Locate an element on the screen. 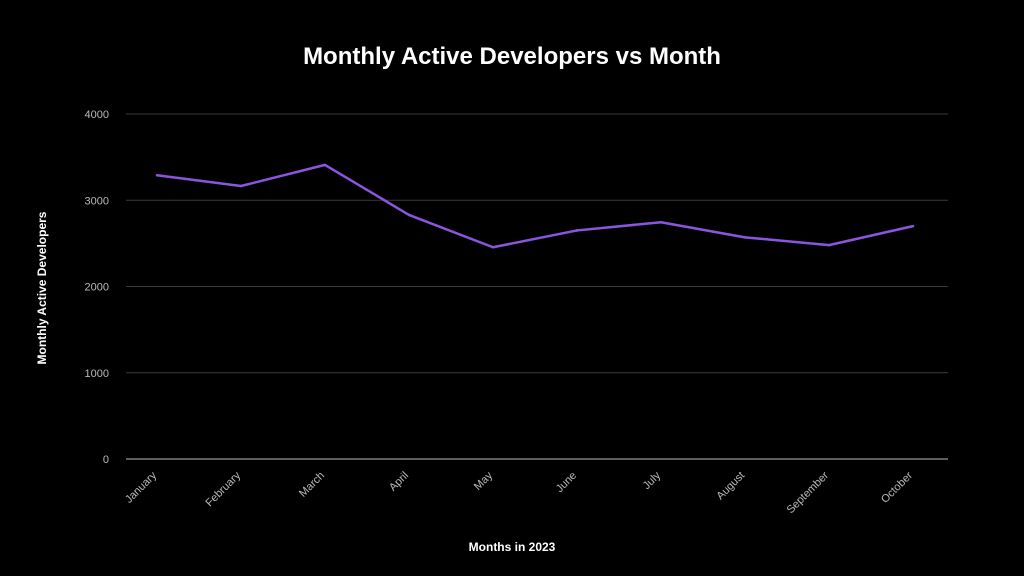  x-tick-label: August is located at coordinates (730, 486).